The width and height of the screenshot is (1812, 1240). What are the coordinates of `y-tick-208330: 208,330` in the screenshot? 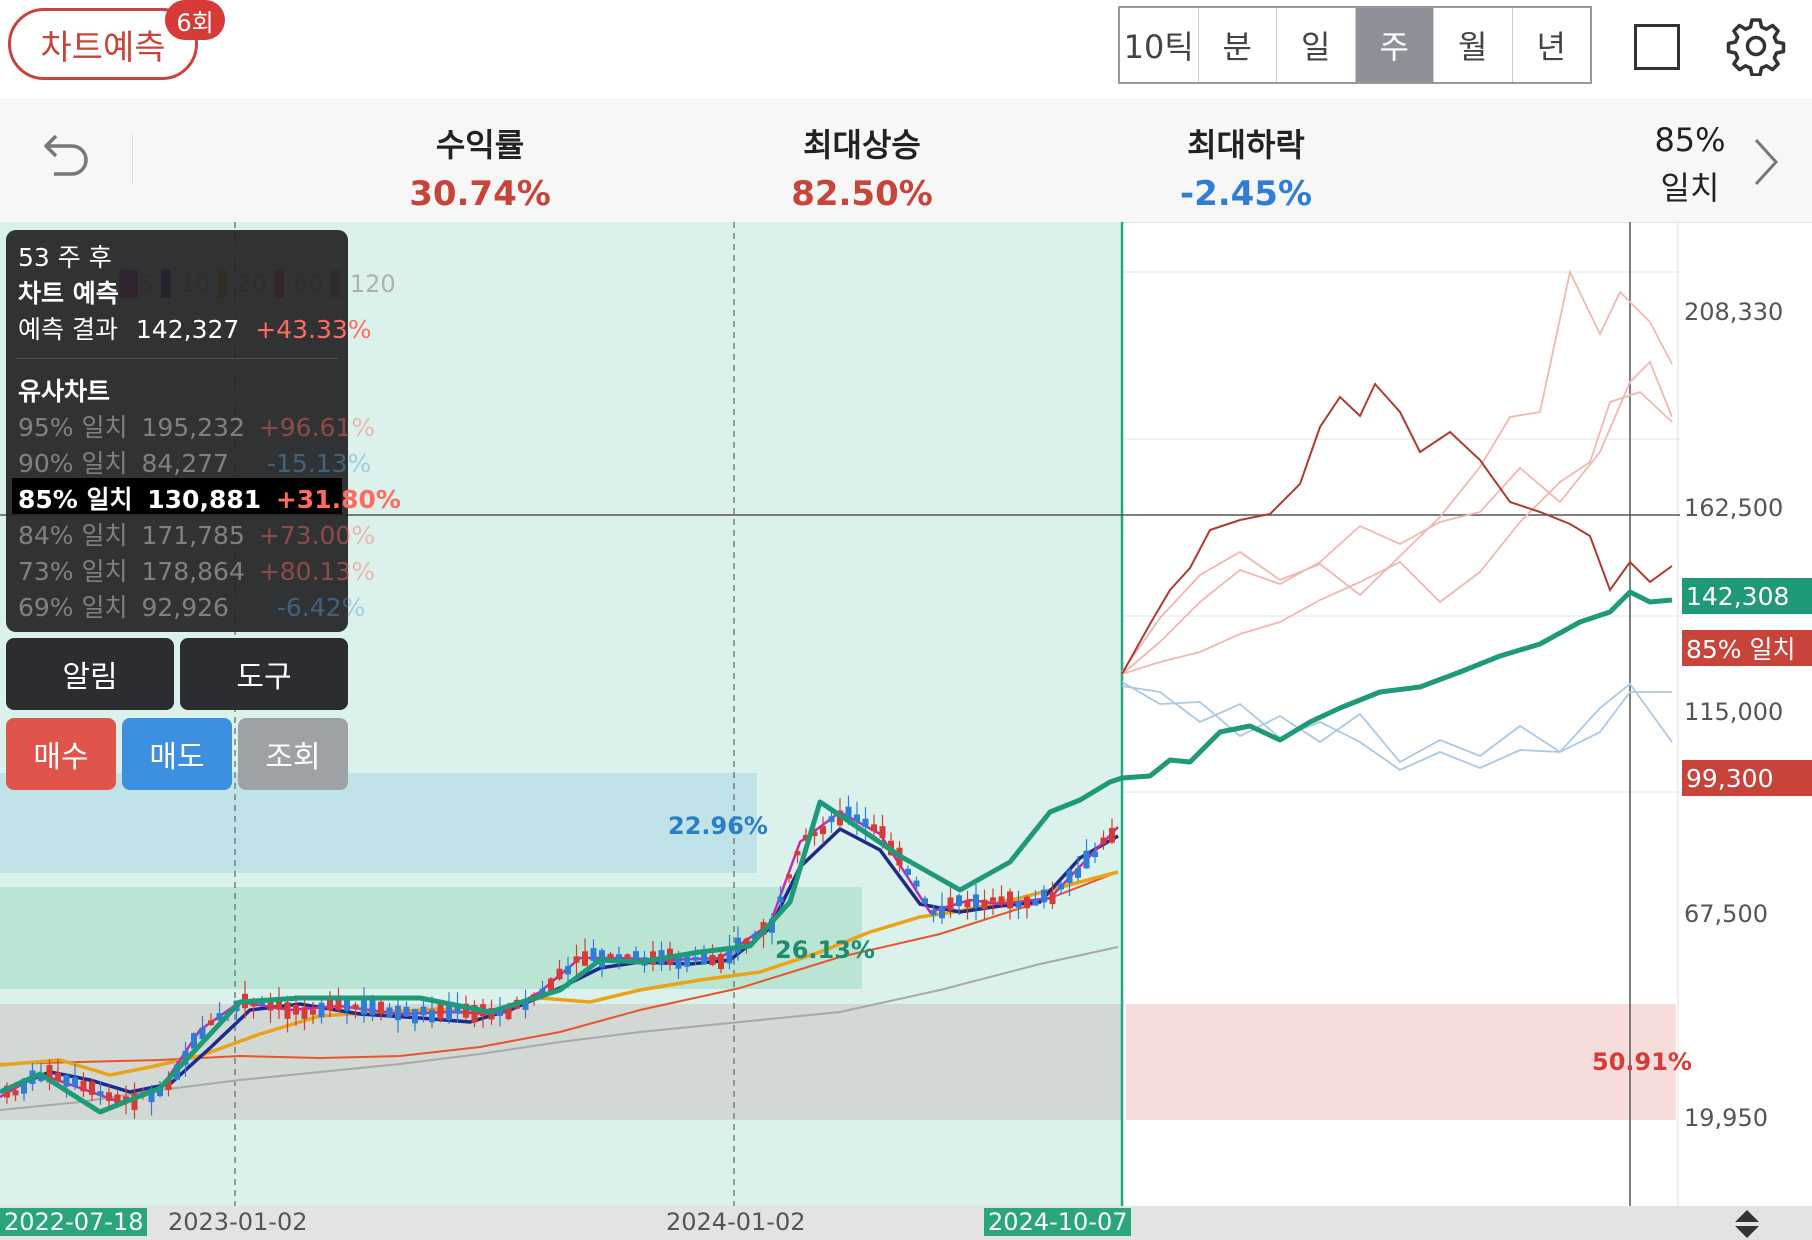 It's located at (1734, 312).